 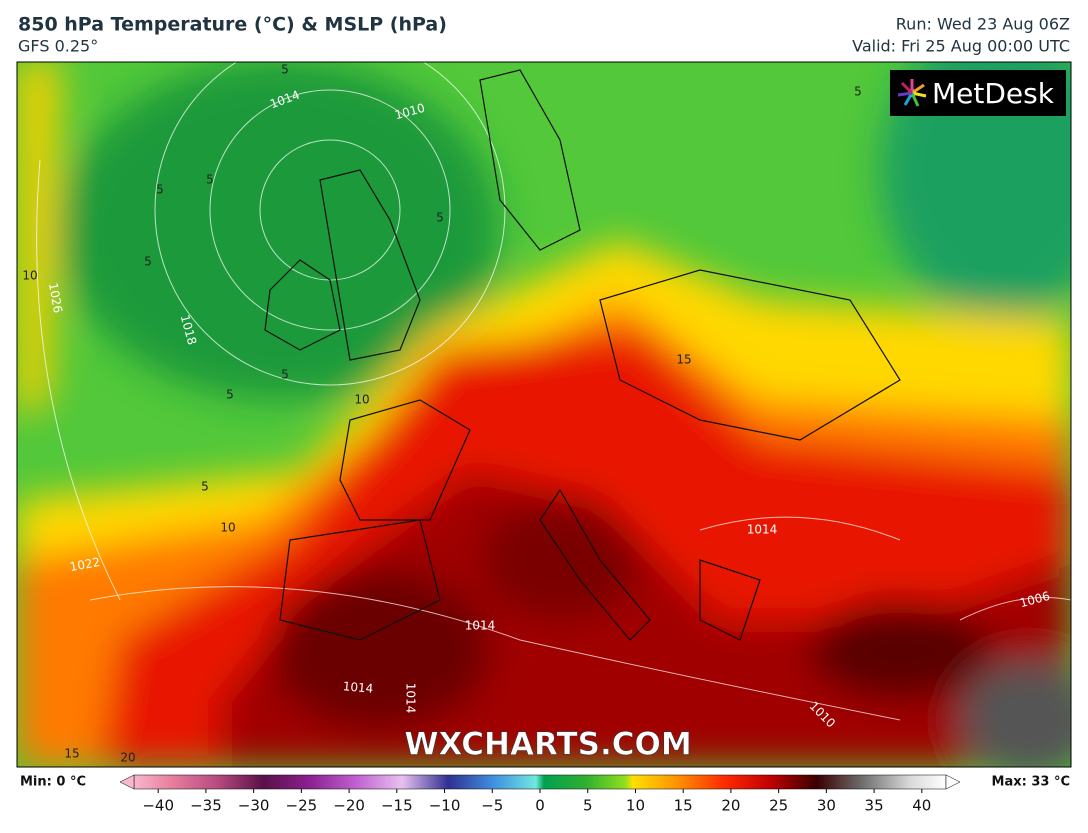 What do you see at coordinates (302, 806) in the screenshot?
I see `colorbar-tick-label: −25` at bounding box center [302, 806].